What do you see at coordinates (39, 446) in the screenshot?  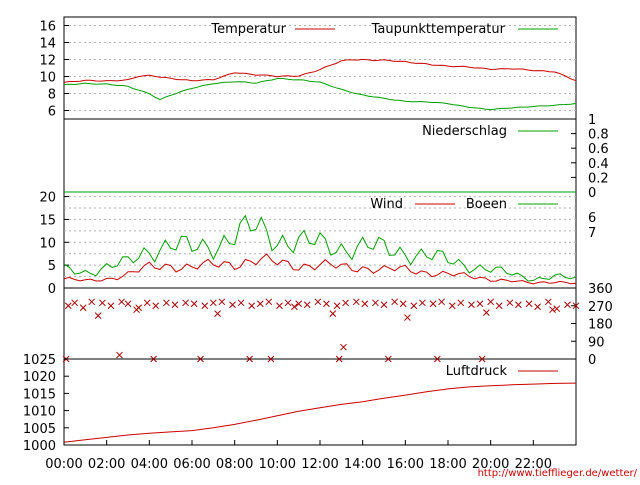 I see `y-tick-label: 1000` at bounding box center [39, 446].